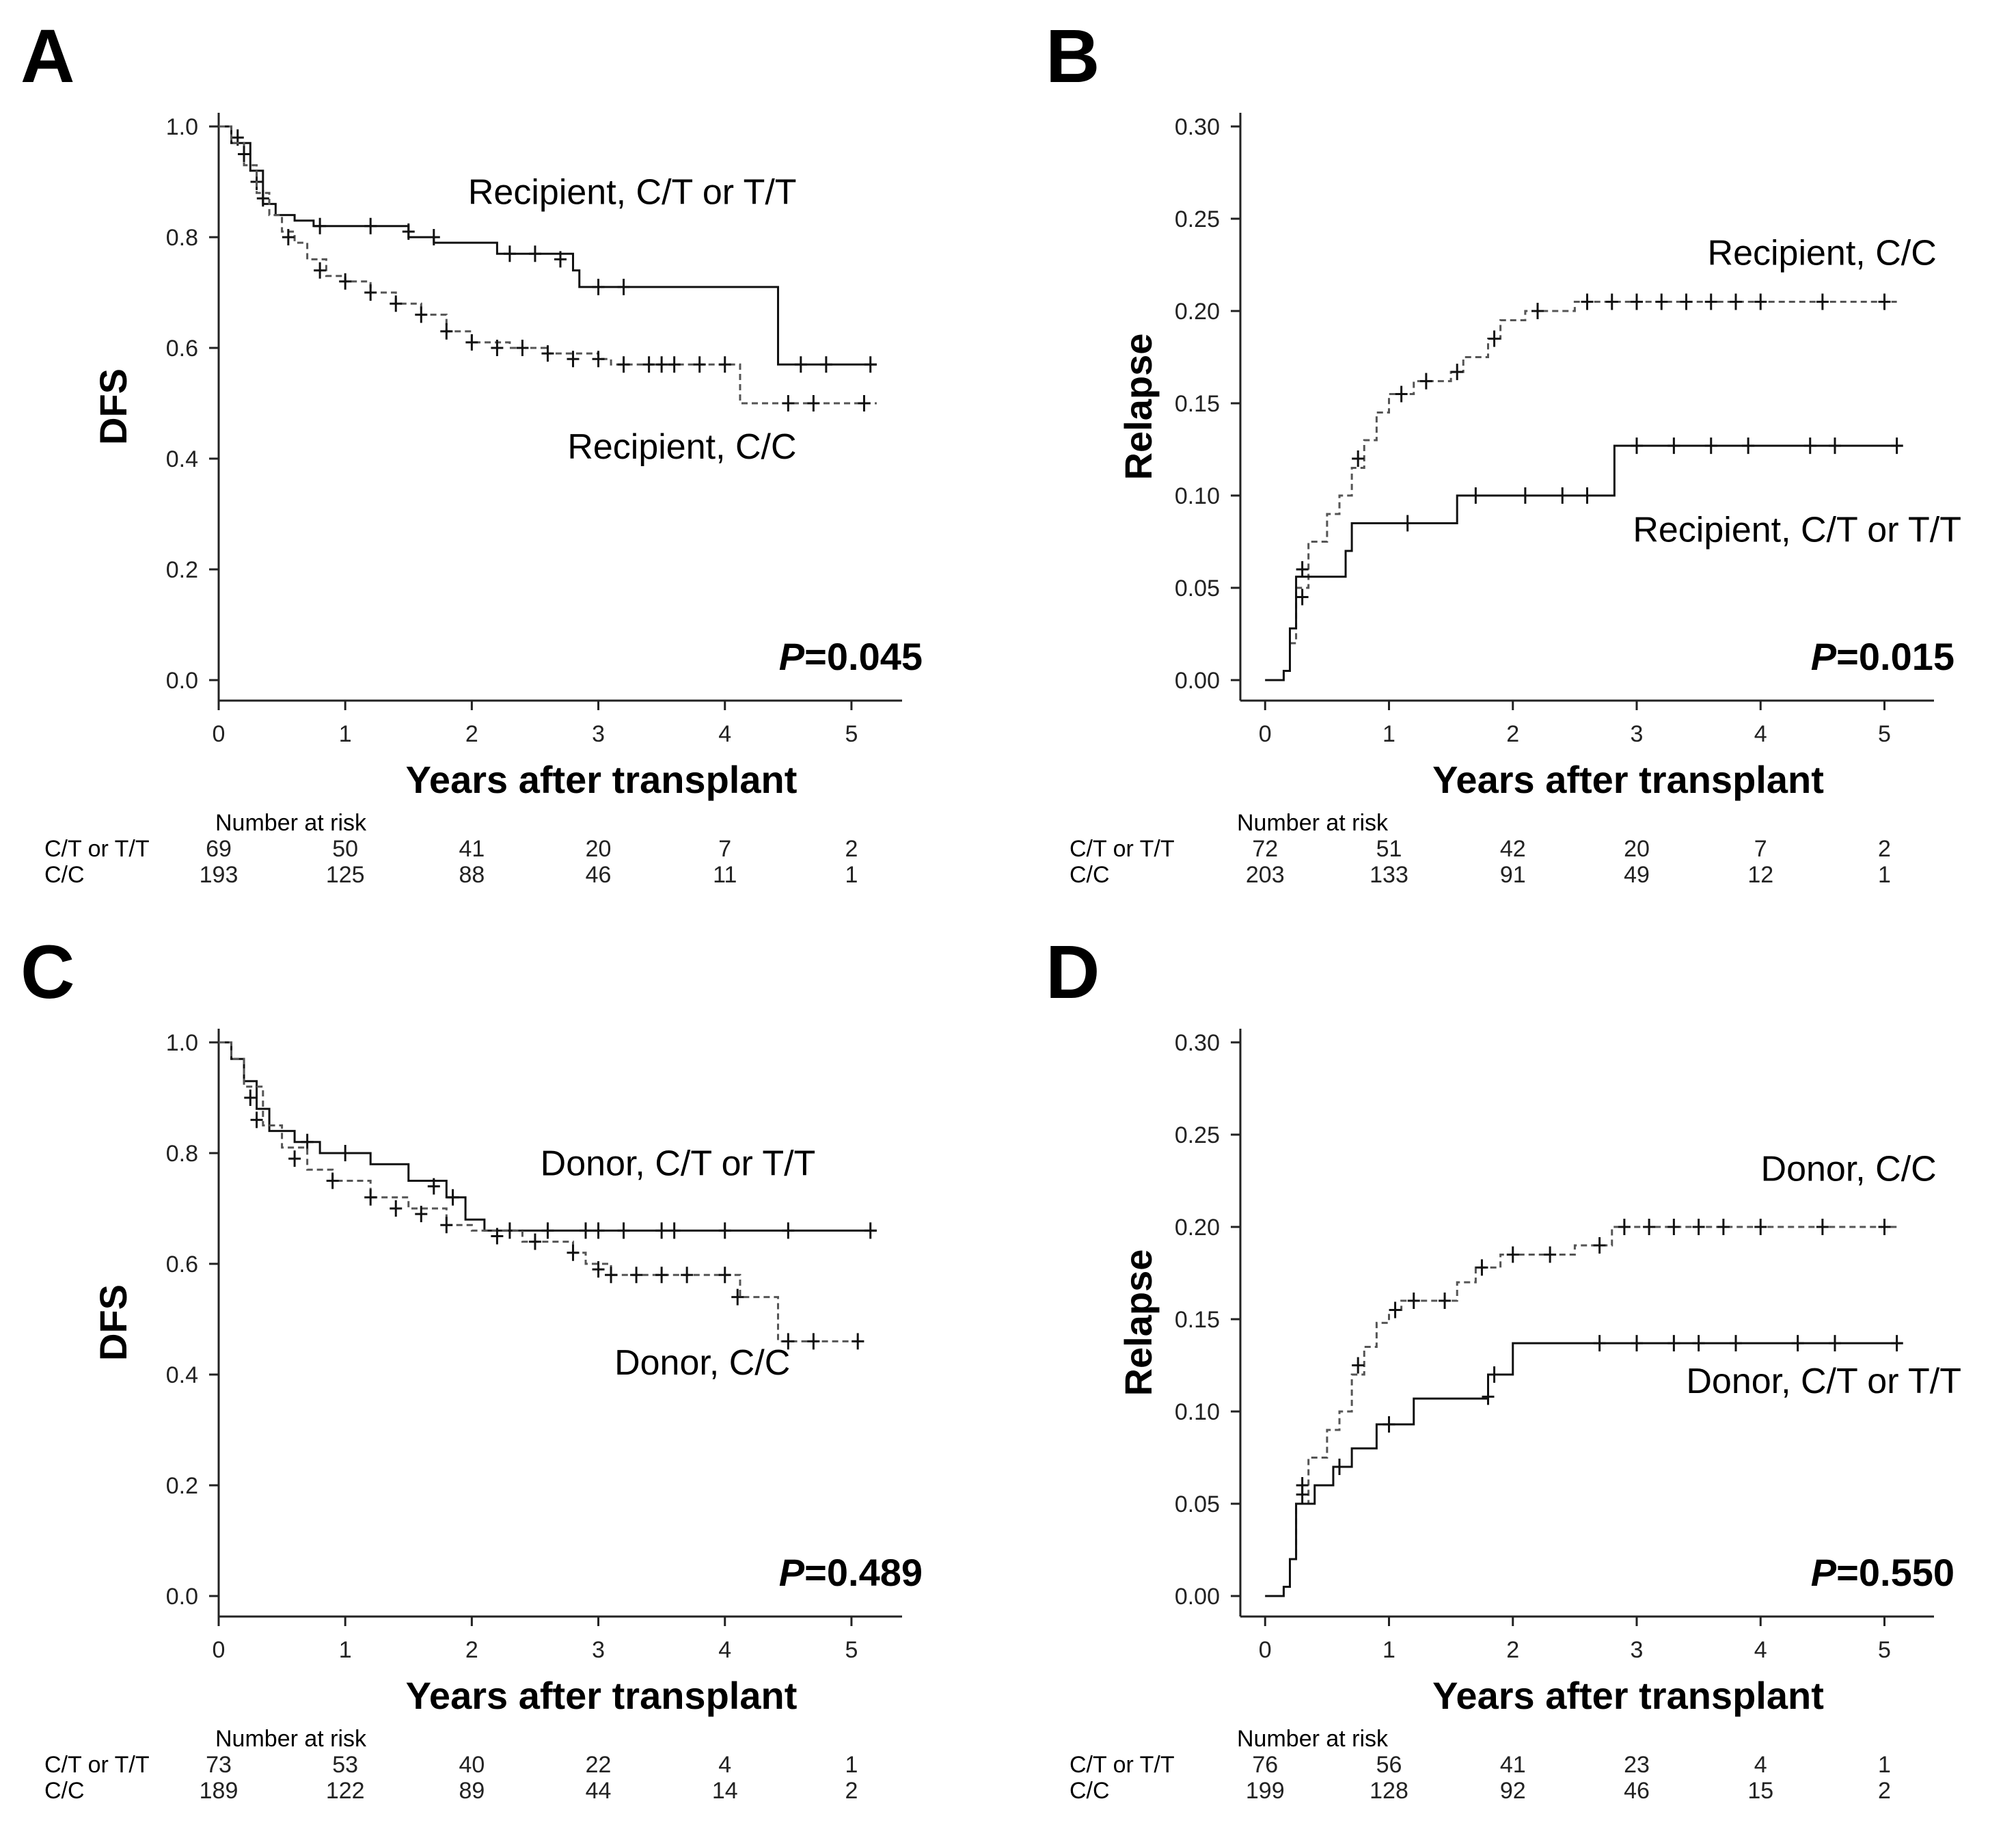 This screenshot has height=1825, width=2016. Describe the element at coordinates (182, 681) in the screenshot. I see `y-tick-label: 0.0` at that location.